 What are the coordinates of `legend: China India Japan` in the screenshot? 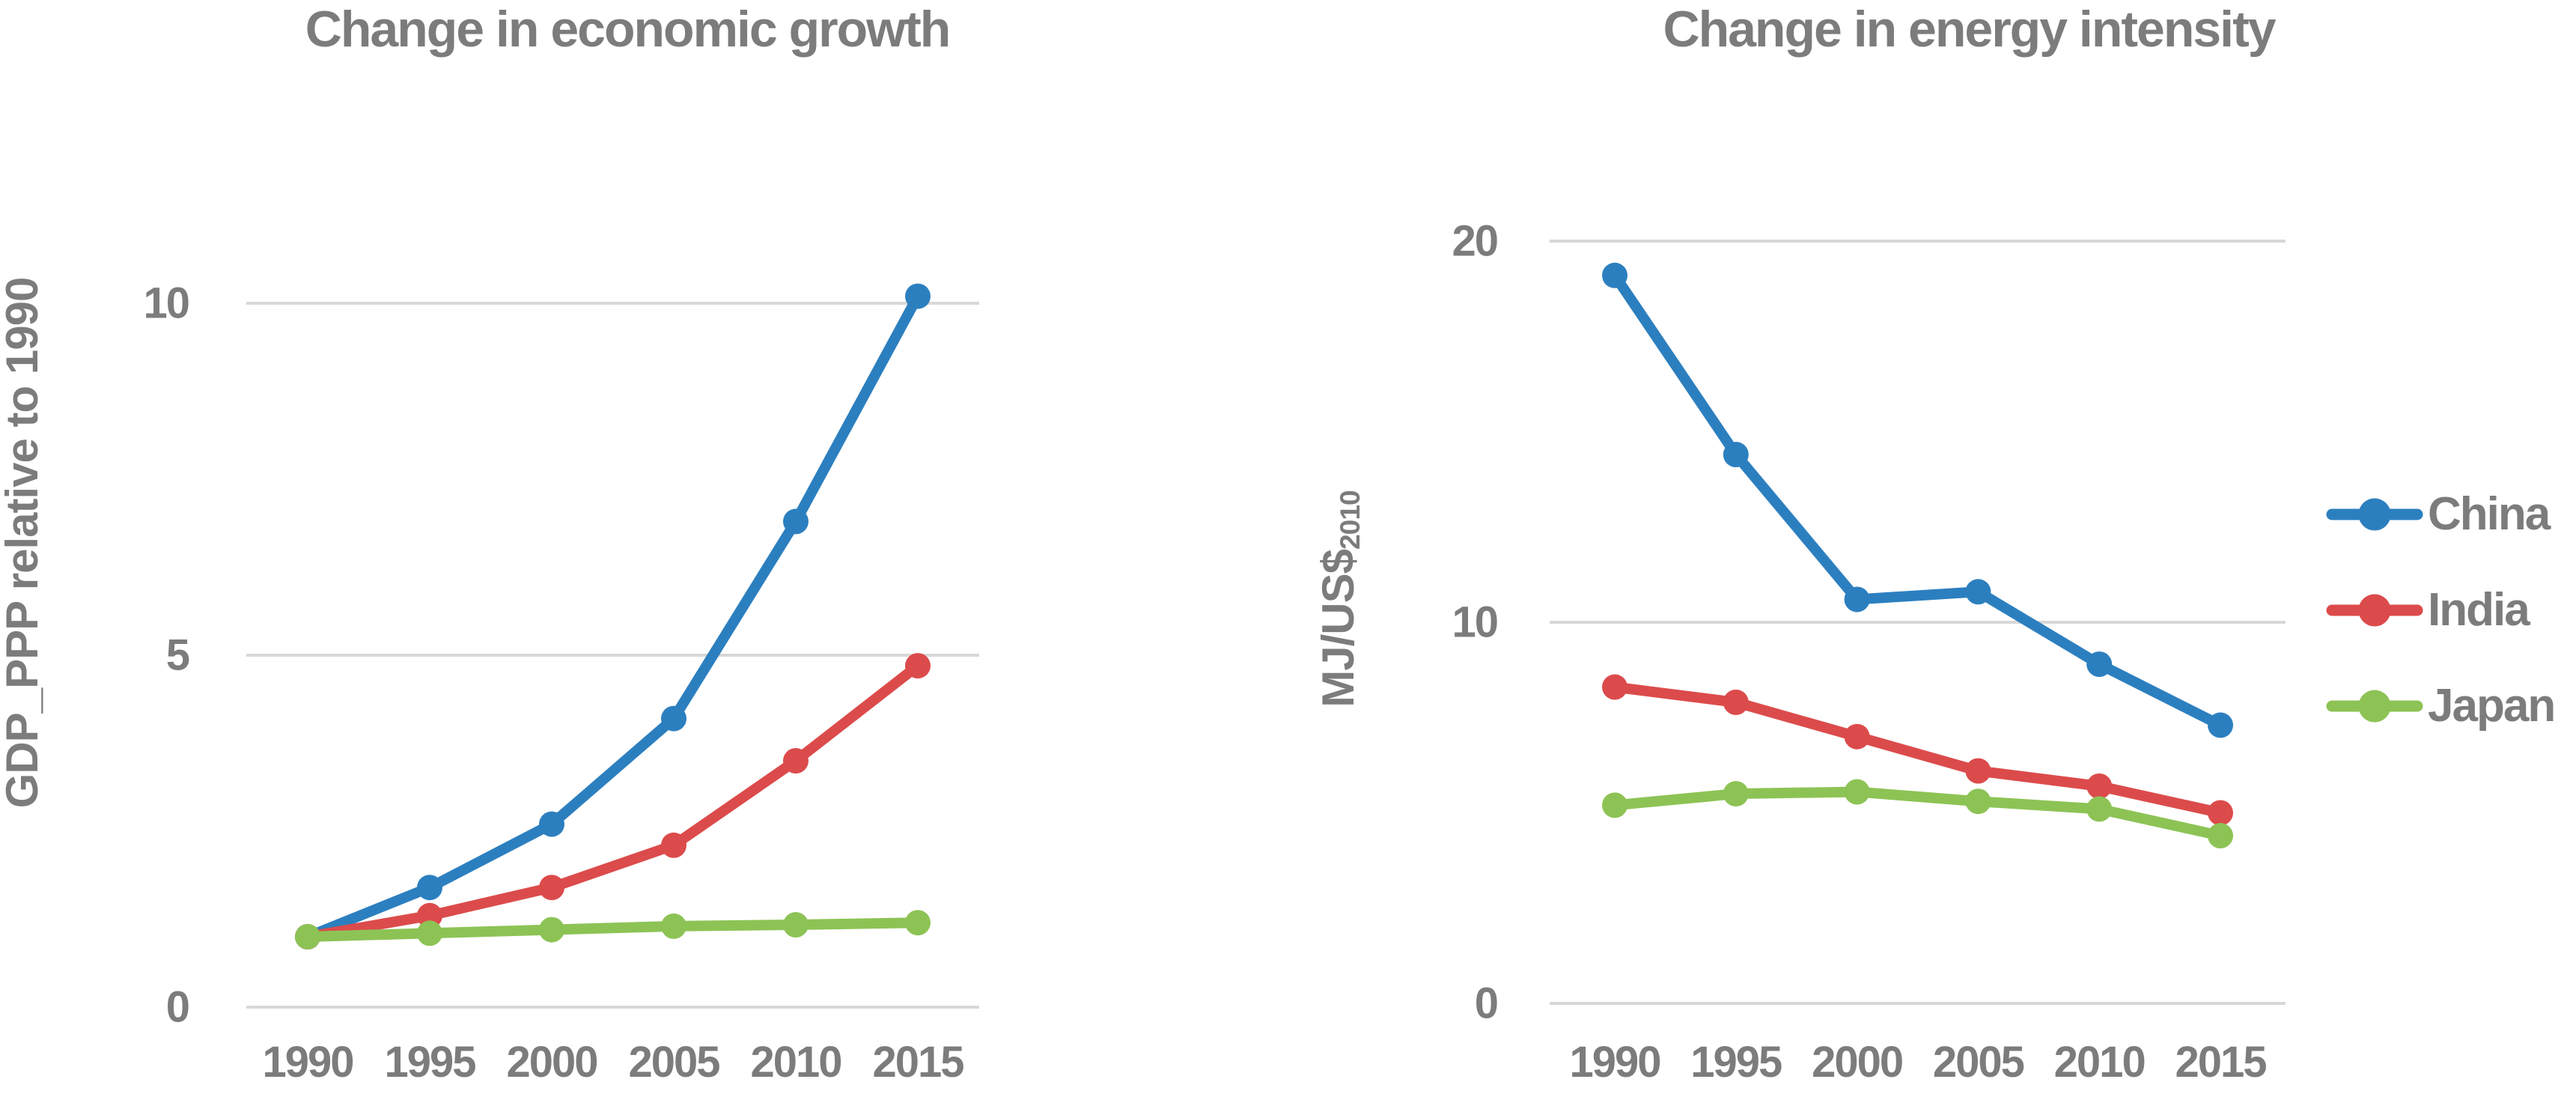 It's located at (2440, 610).